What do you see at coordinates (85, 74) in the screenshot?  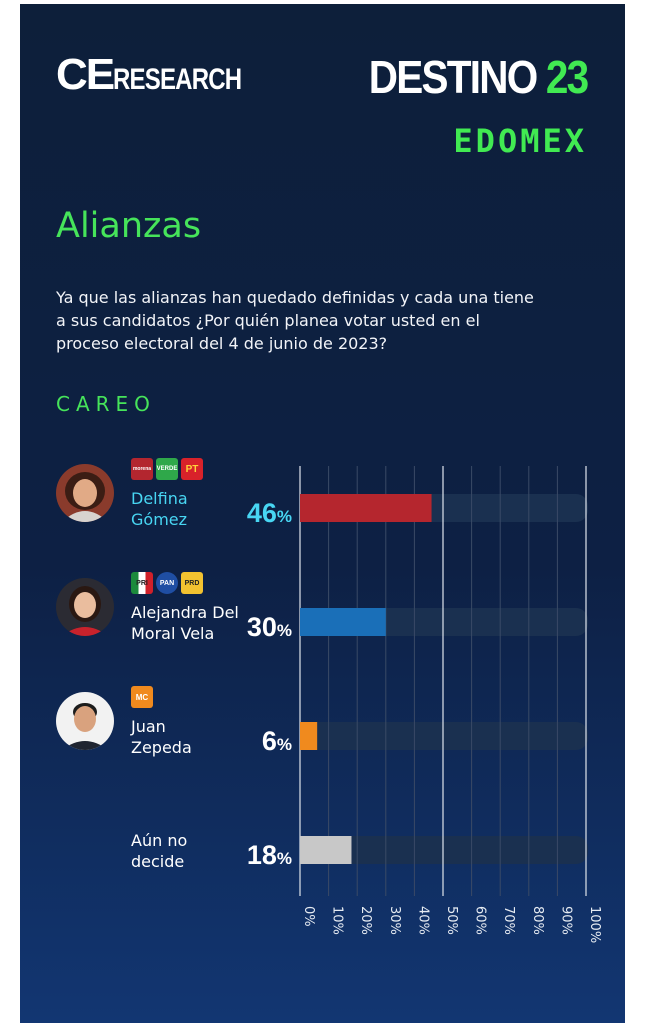 I see `logo-ce-text: CE` at bounding box center [85, 74].